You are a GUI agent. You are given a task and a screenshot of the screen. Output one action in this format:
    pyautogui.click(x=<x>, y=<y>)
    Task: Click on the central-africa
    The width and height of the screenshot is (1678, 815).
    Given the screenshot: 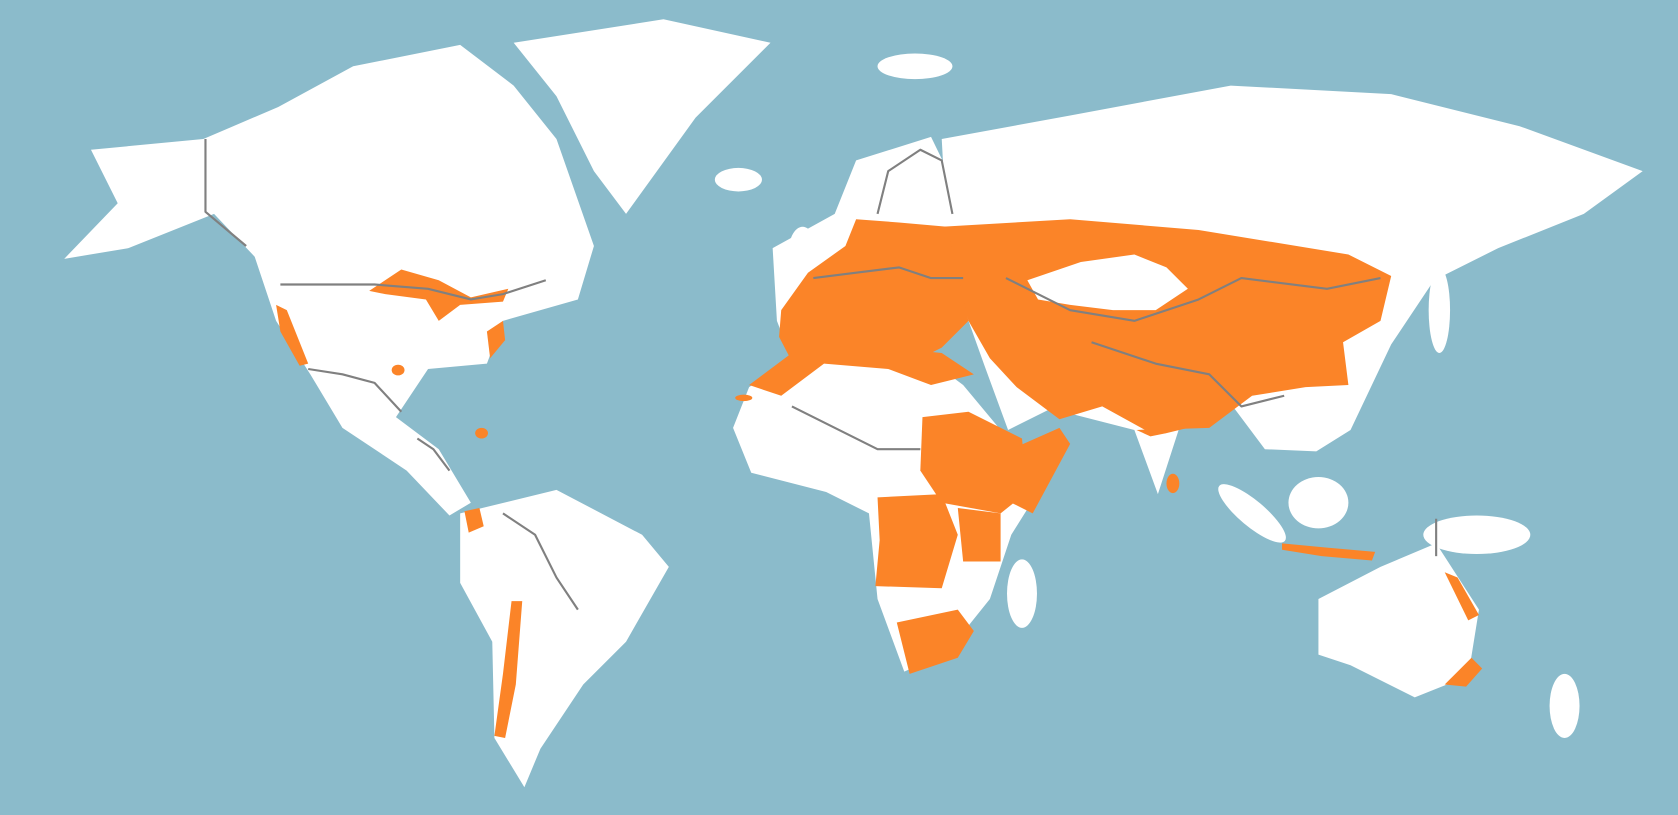 What is the action you would take?
    pyautogui.click(x=916, y=541)
    